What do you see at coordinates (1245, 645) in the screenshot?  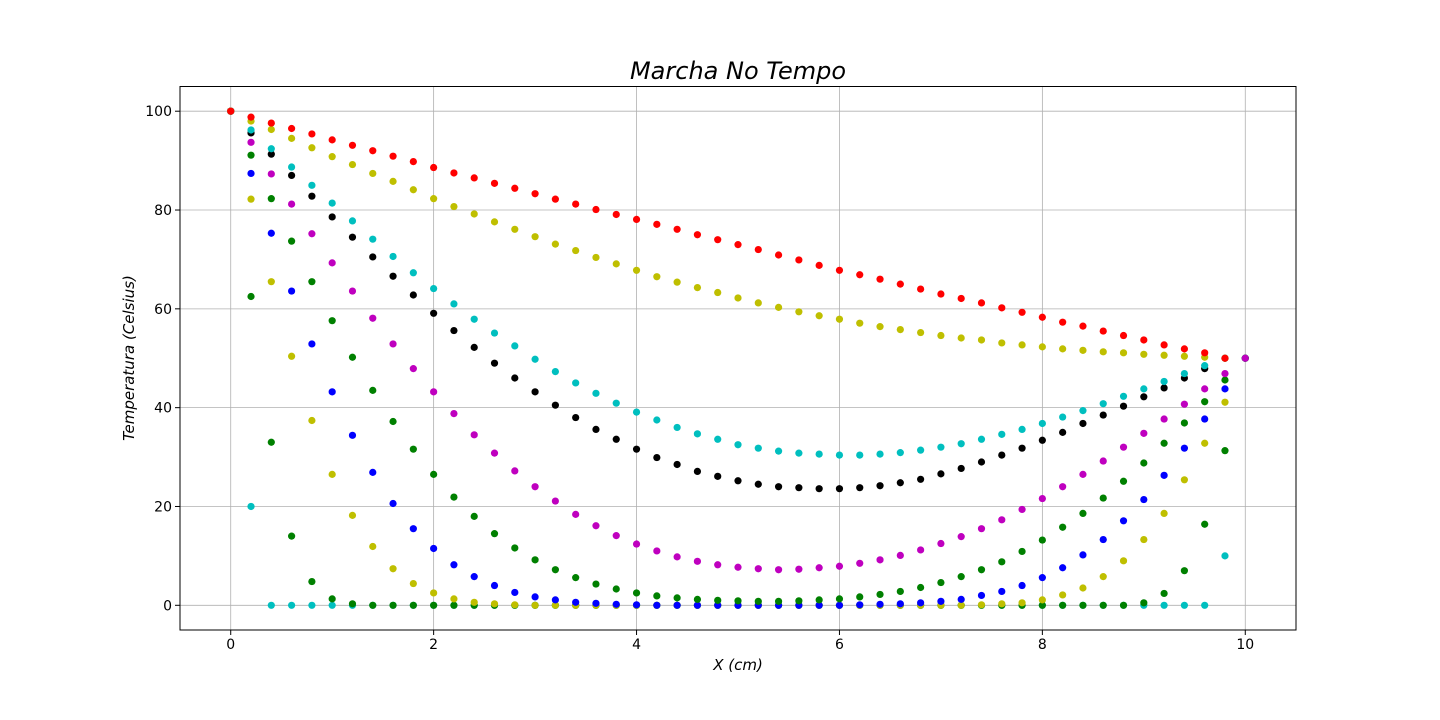 I see `x-tick-label: 10` at bounding box center [1245, 645].